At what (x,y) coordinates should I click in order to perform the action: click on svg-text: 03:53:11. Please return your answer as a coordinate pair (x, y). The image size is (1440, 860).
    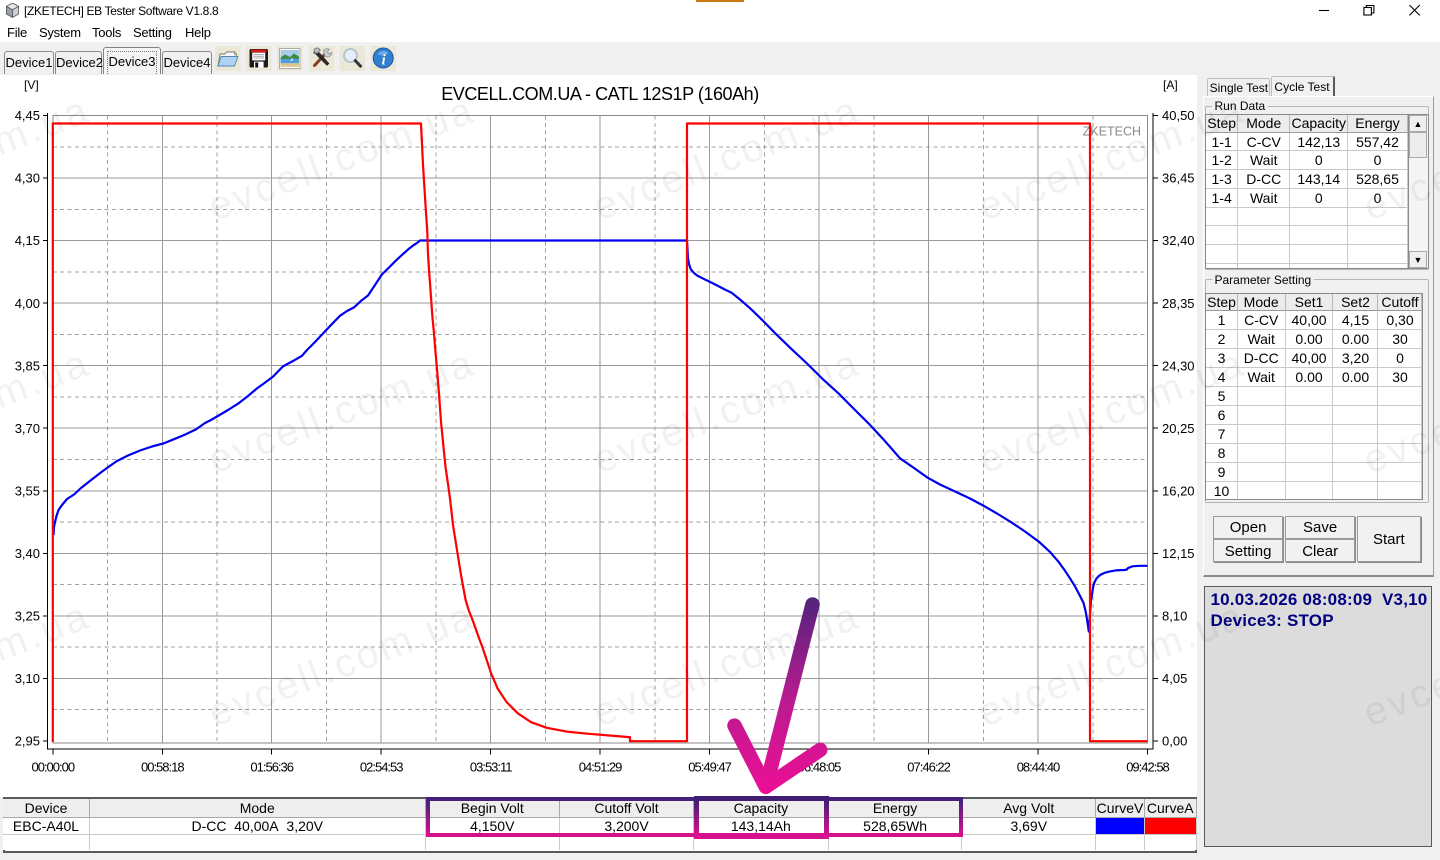
    Looking at the image, I should click on (491, 767).